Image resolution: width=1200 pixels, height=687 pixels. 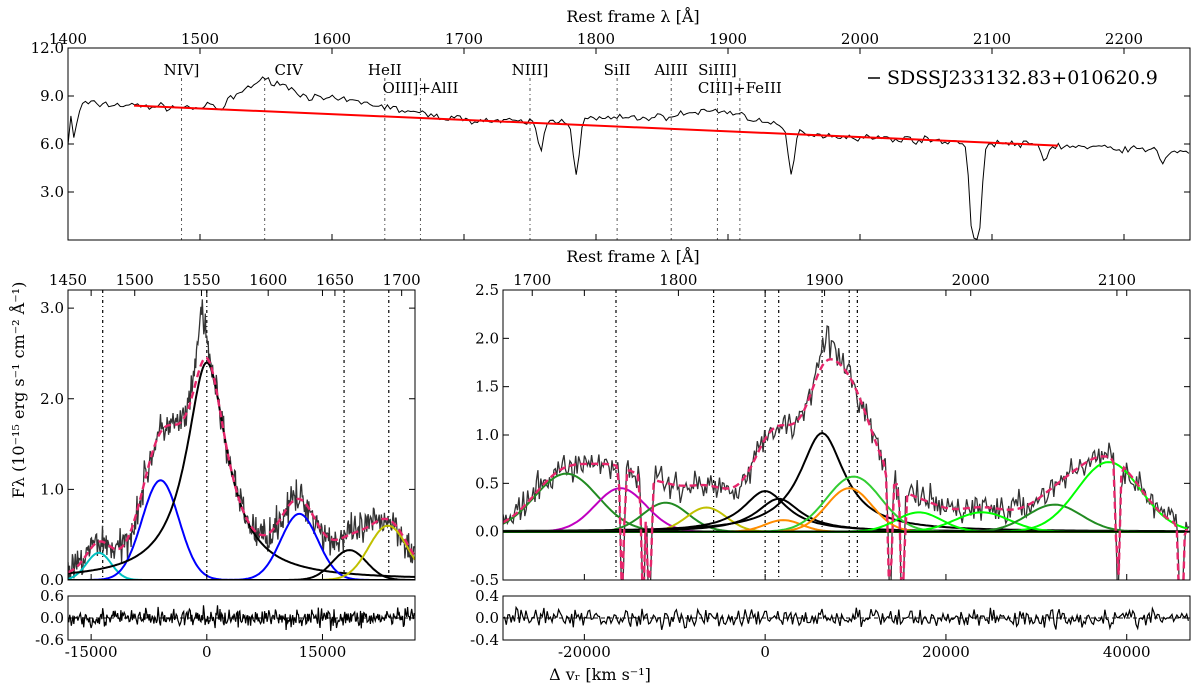 I want to click on x-label-top-panel: Rest frame λ [Å], so click(x=632, y=16).